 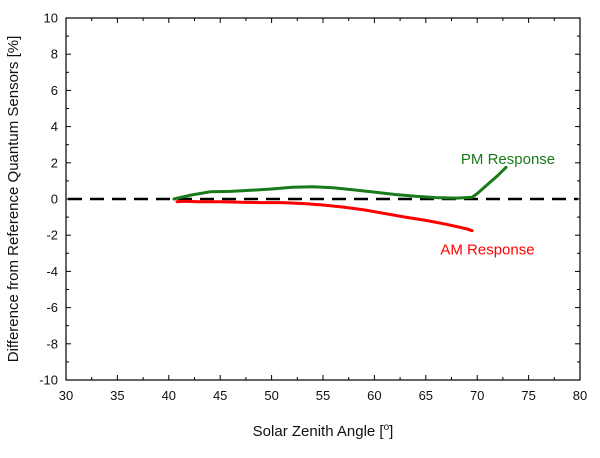 What do you see at coordinates (52, 271) in the screenshot?
I see `y-tick-label: -4` at bounding box center [52, 271].